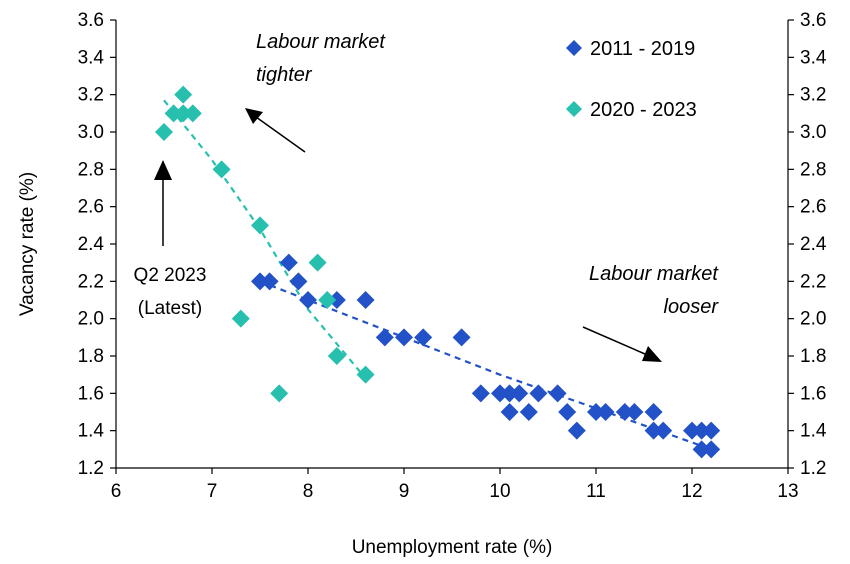  Describe the element at coordinates (614, 340) in the screenshot. I see `annotation-looser-arrow-shaft` at that location.